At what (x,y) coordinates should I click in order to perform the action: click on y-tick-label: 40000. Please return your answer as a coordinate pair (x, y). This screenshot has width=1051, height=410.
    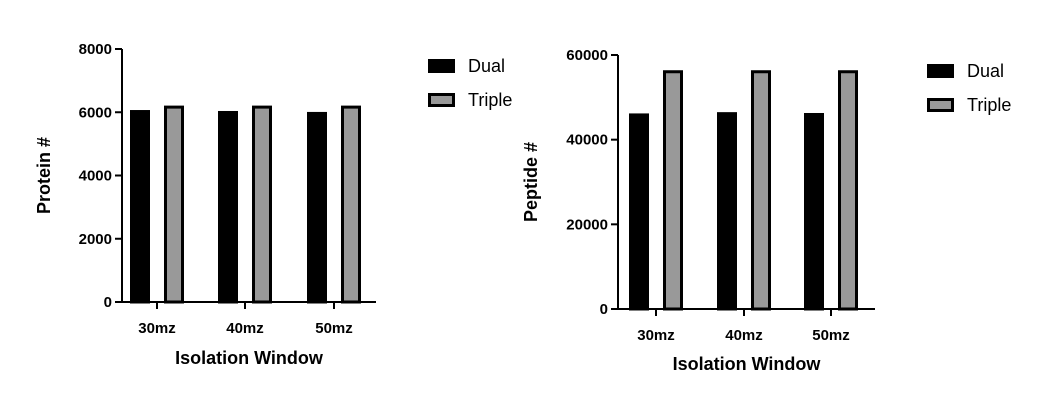
    Looking at the image, I should click on (587, 140).